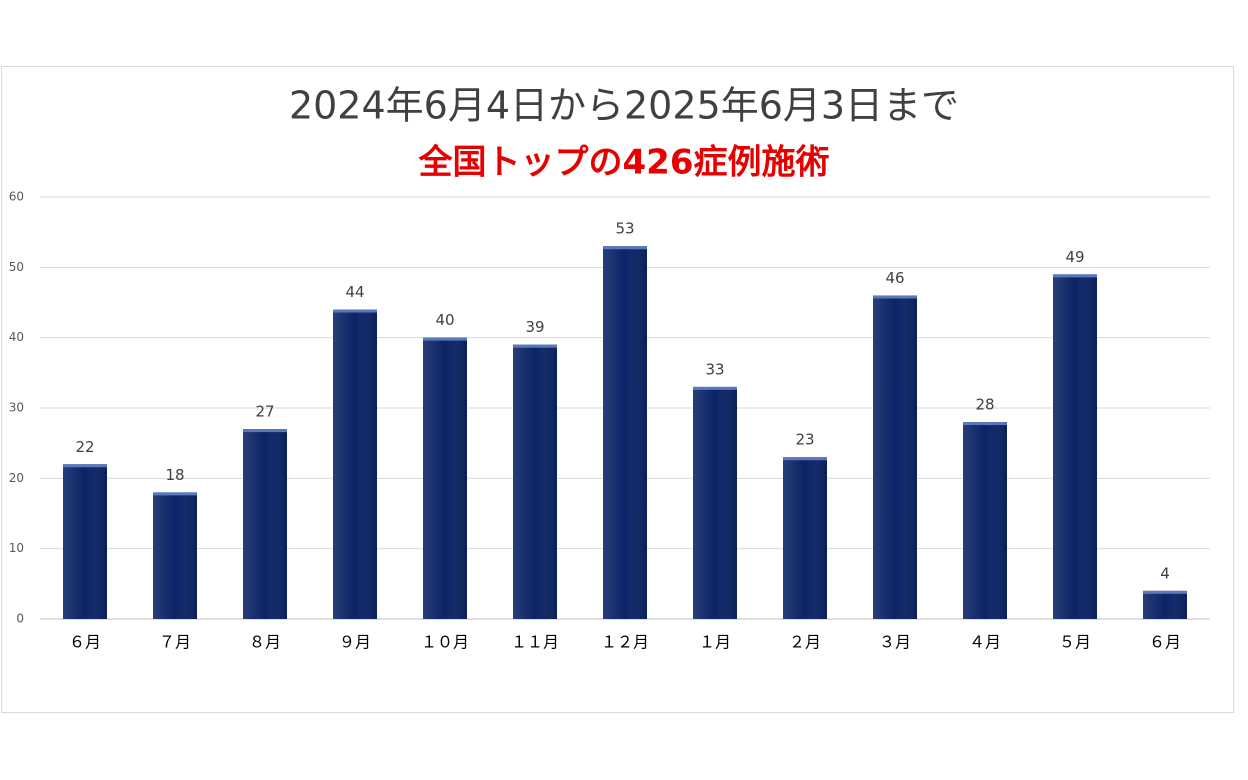  Describe the element at coordinates (984, 405) in the screenshot. I see `value-label: 28` at that location.